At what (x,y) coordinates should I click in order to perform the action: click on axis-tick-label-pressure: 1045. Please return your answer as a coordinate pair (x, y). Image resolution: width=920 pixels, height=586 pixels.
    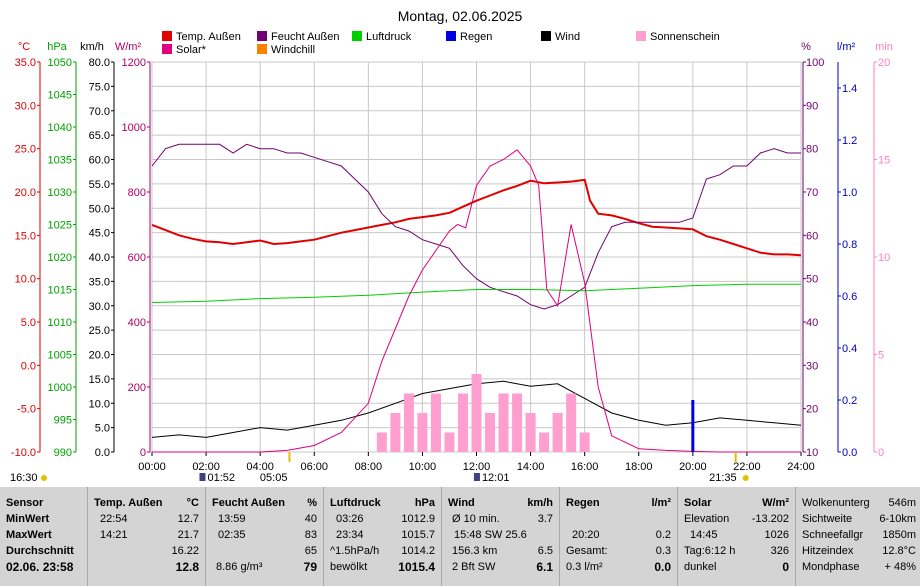
    Looking at the image, I should click on (60, 96).